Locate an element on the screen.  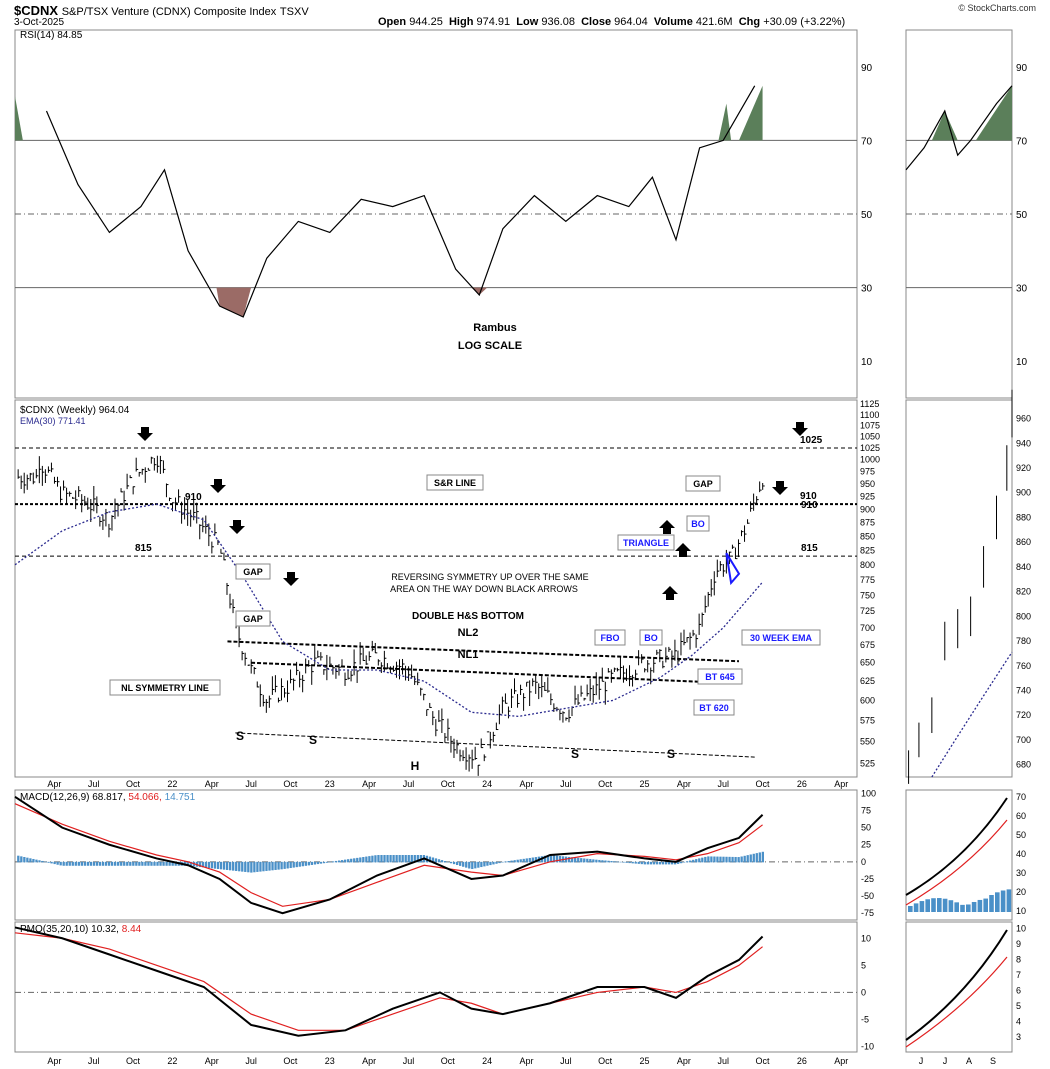
price-x-tick-label: Jul is located at coordinates (251, 784).